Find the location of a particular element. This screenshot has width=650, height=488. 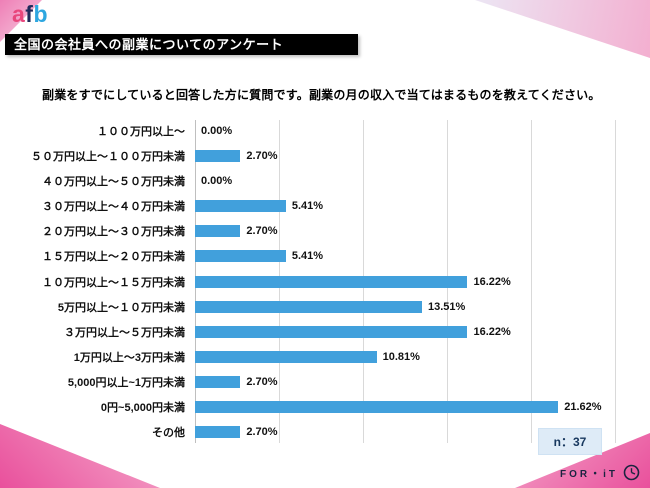

chart-row: １００万円以上～ 0.00% is located at coordinates (325, 130).